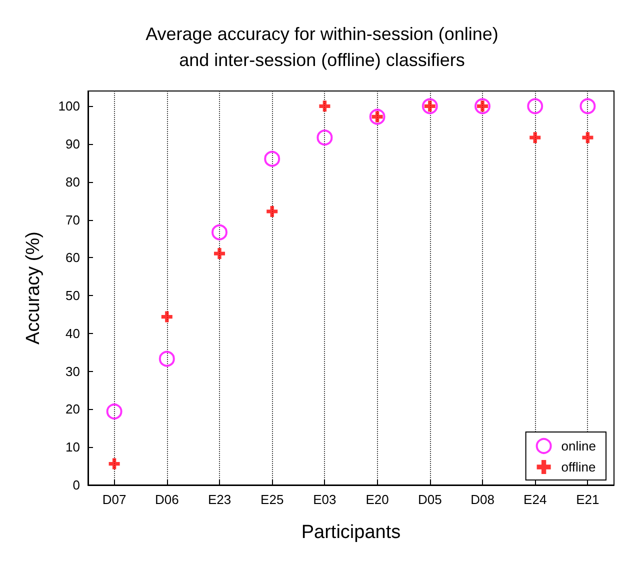 Image resolution: width=644 pixels, height=563 pixels. I want to click on y-tick-label: 10, so click(73, 447).